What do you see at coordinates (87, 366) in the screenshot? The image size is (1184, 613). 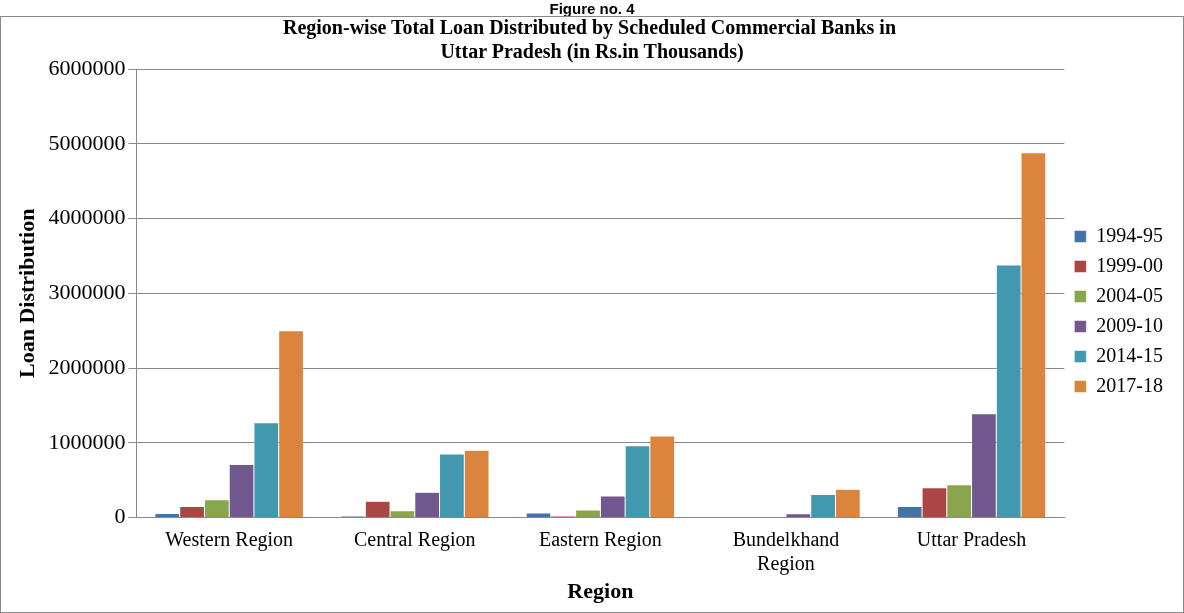 I see `y-tick-label: 2000000` at bounding box center [87, 366].